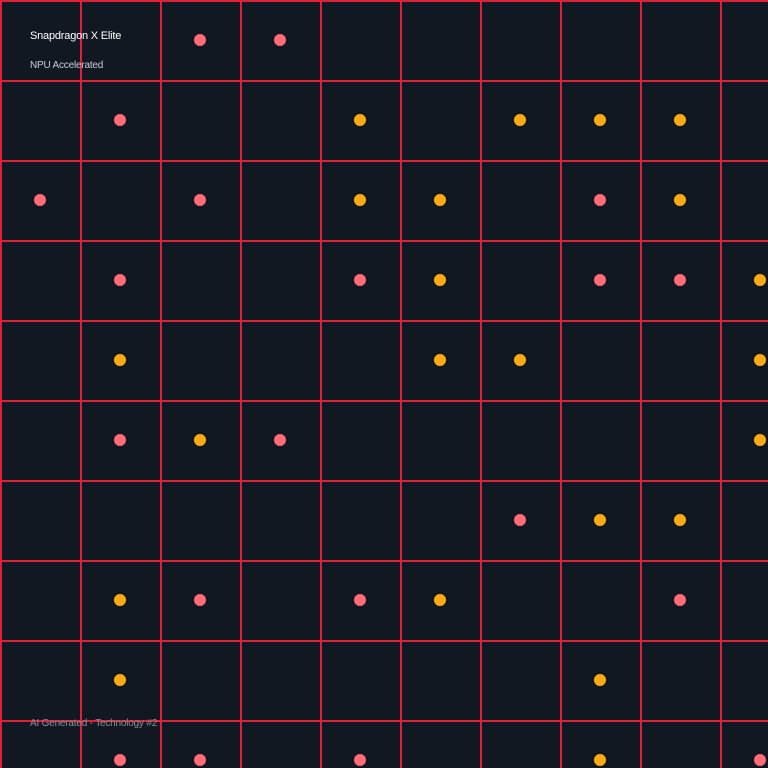 This screenshot has width=768, height=768. Describe the element at coordinates (67, 65) in the screenshot. I see `subtitle: NPU Accelerated` at that location.